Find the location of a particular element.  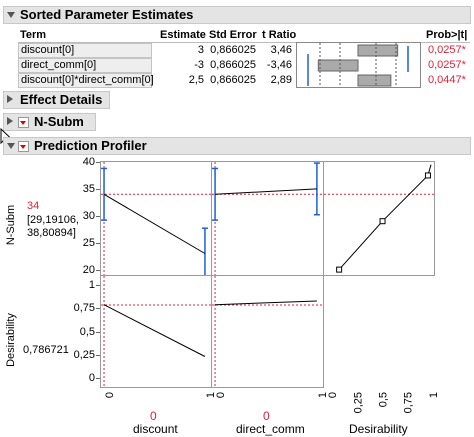

y-tick-label: 0,5 is located at coordinates (87, 331).